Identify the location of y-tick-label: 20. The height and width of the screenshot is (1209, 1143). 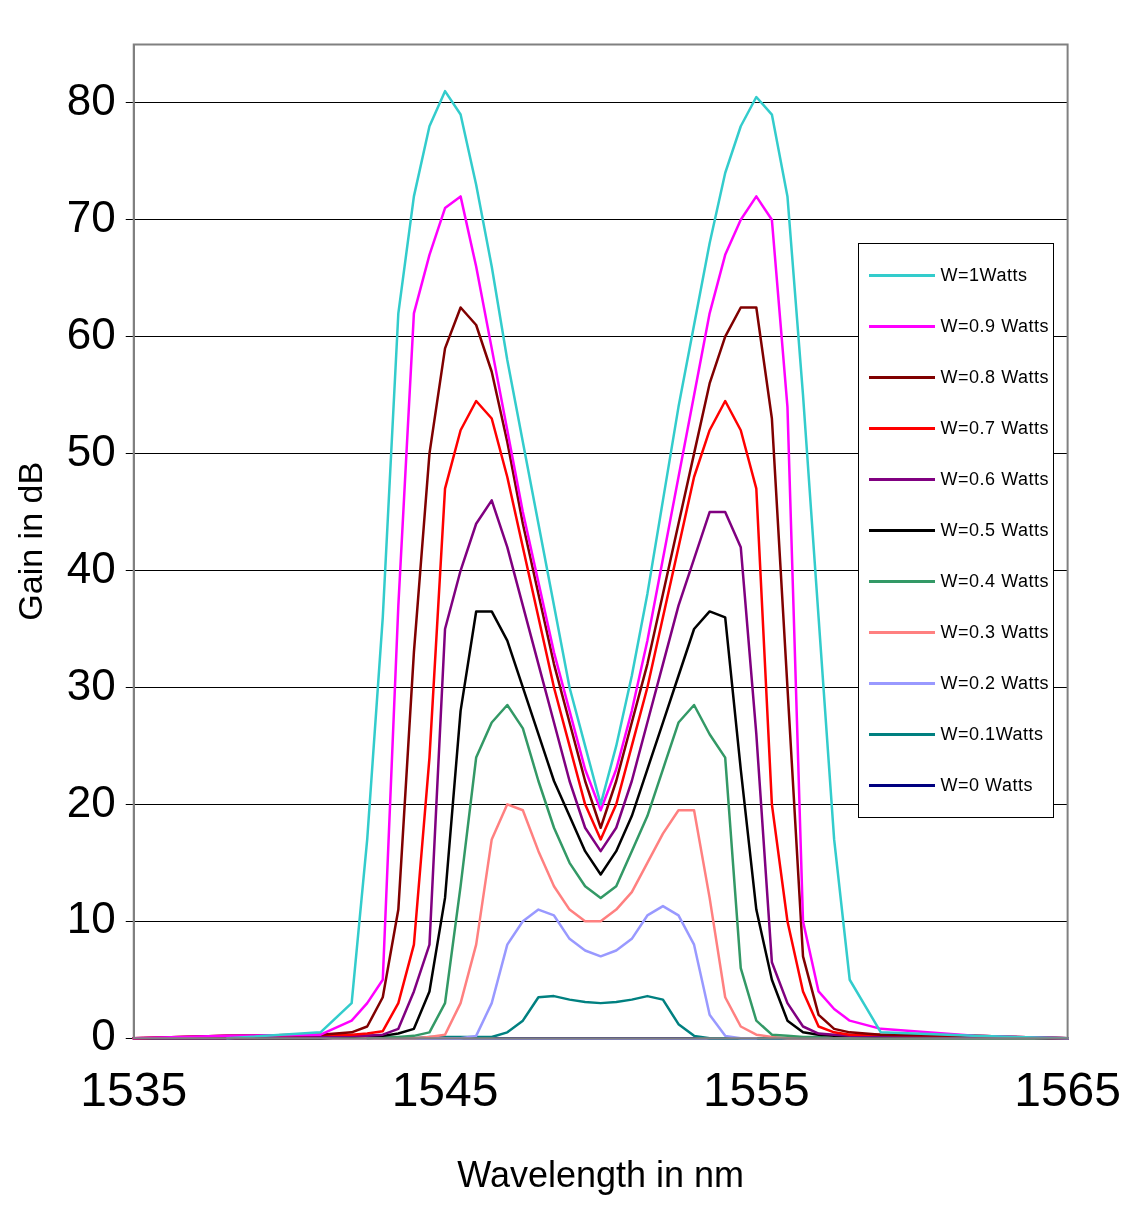
(91, 801).